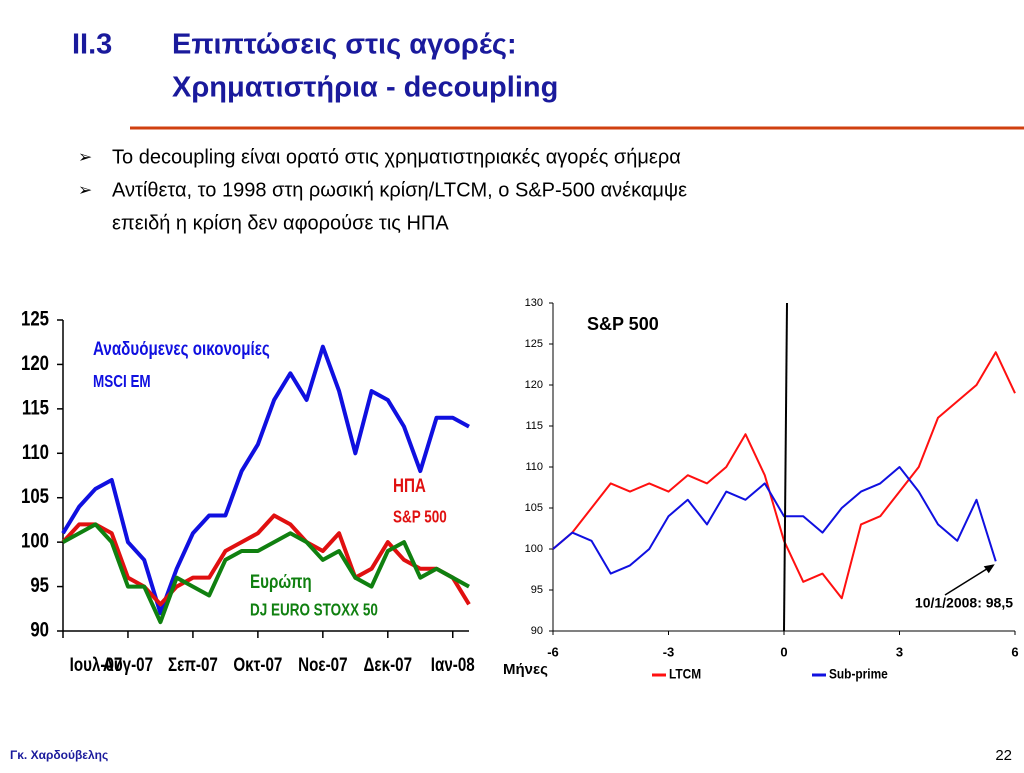  What do you see at coordinates (96, 664) in the screenshot?
I see `x-tick-label: Ιουλ-07` at bounding box center [96, 664].